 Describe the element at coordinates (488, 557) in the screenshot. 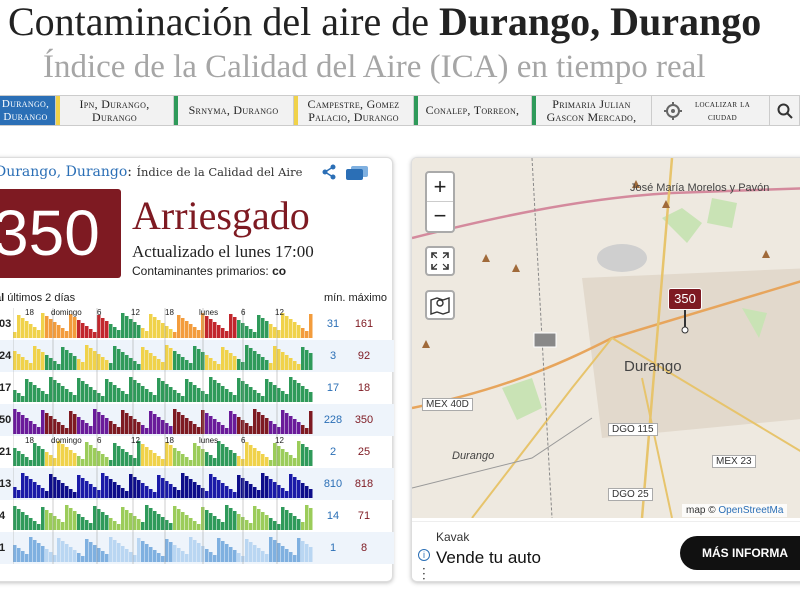

I see `ad-headline: Vende tu auto` at that location.